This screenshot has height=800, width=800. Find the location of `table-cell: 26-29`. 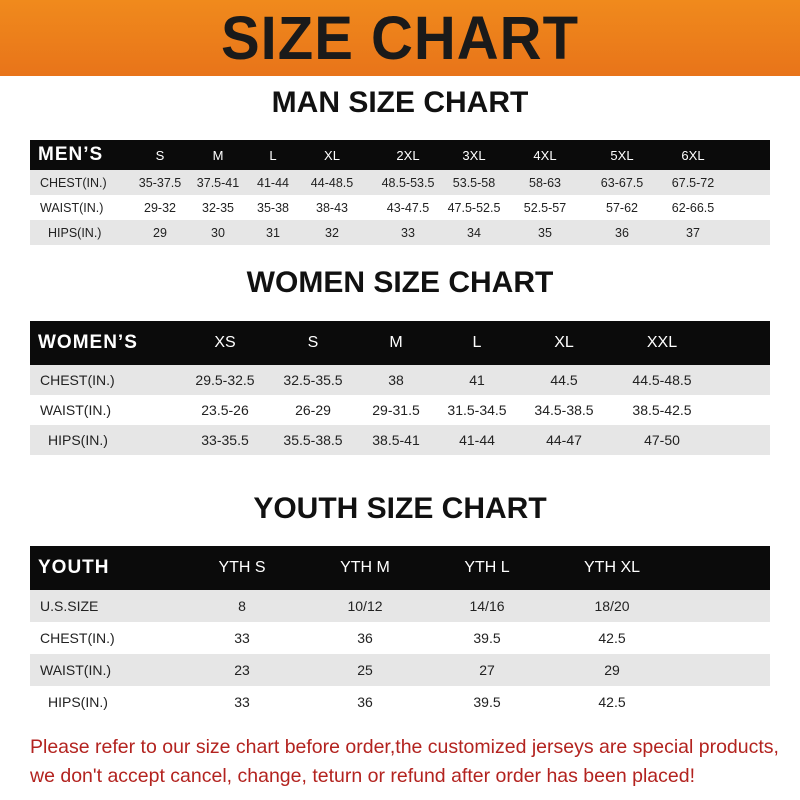

table-cell: 26-29 is located at coordinates (313, 410).